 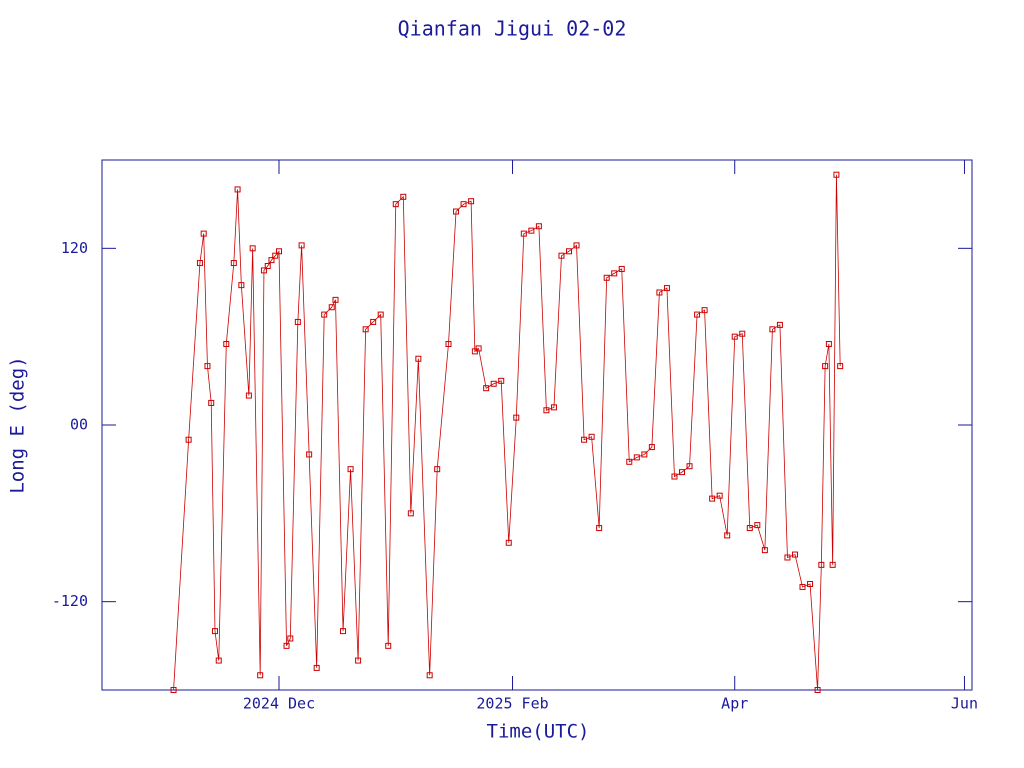 I want to click on y-tick-label: 00, so click(x=79, y=425).